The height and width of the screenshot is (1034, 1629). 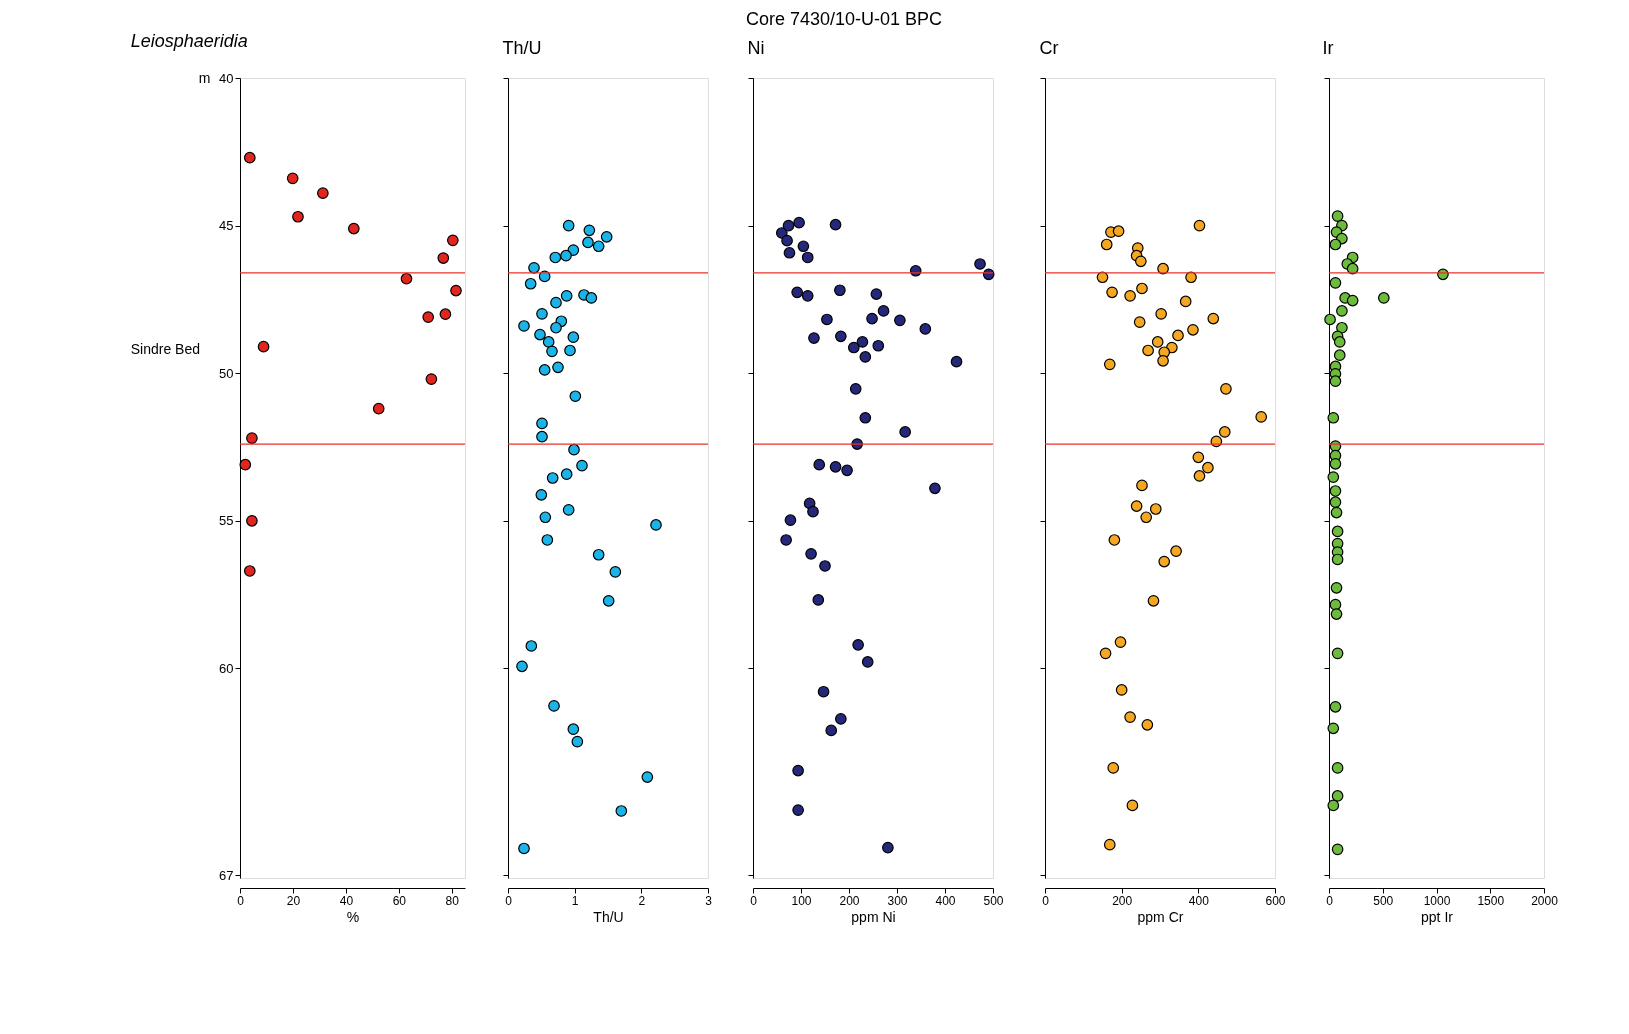 I want to click on x-axis-title: ppm Ni, so click(x=873, y=916).